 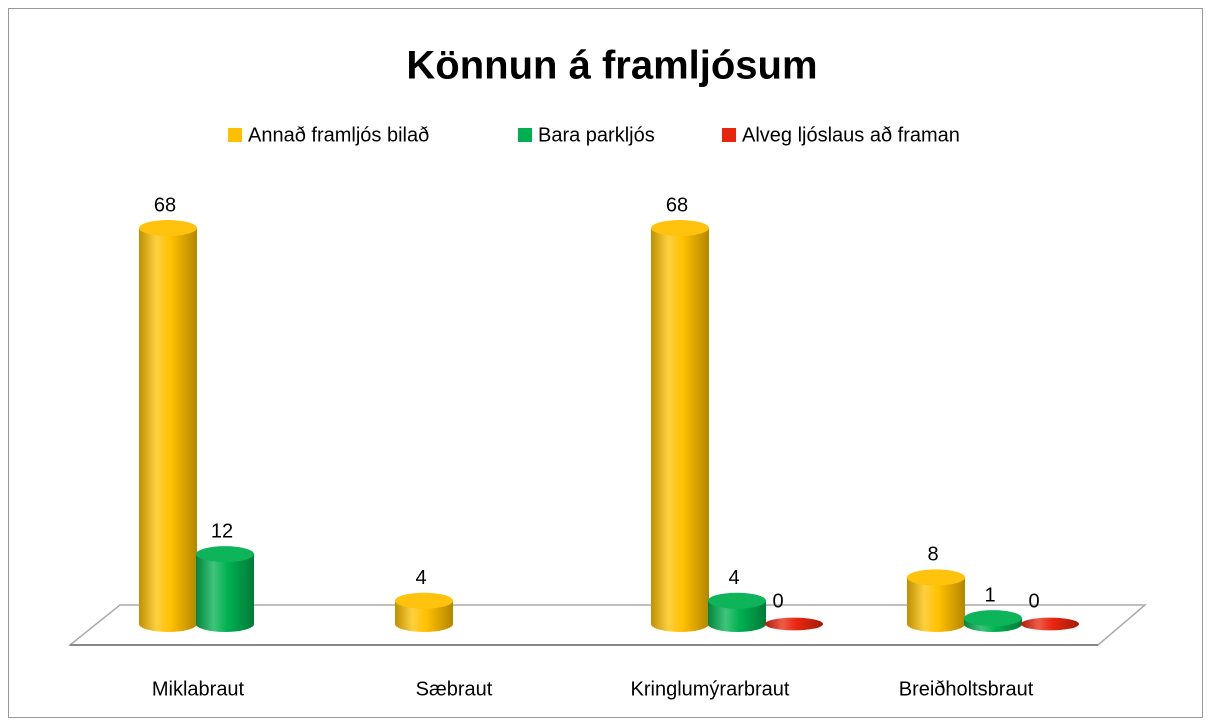 What do you see at coordinates (198, 689) in the screenshot?
I see `x-tick-label: Miklabraut` at bounding box center [198, 689].